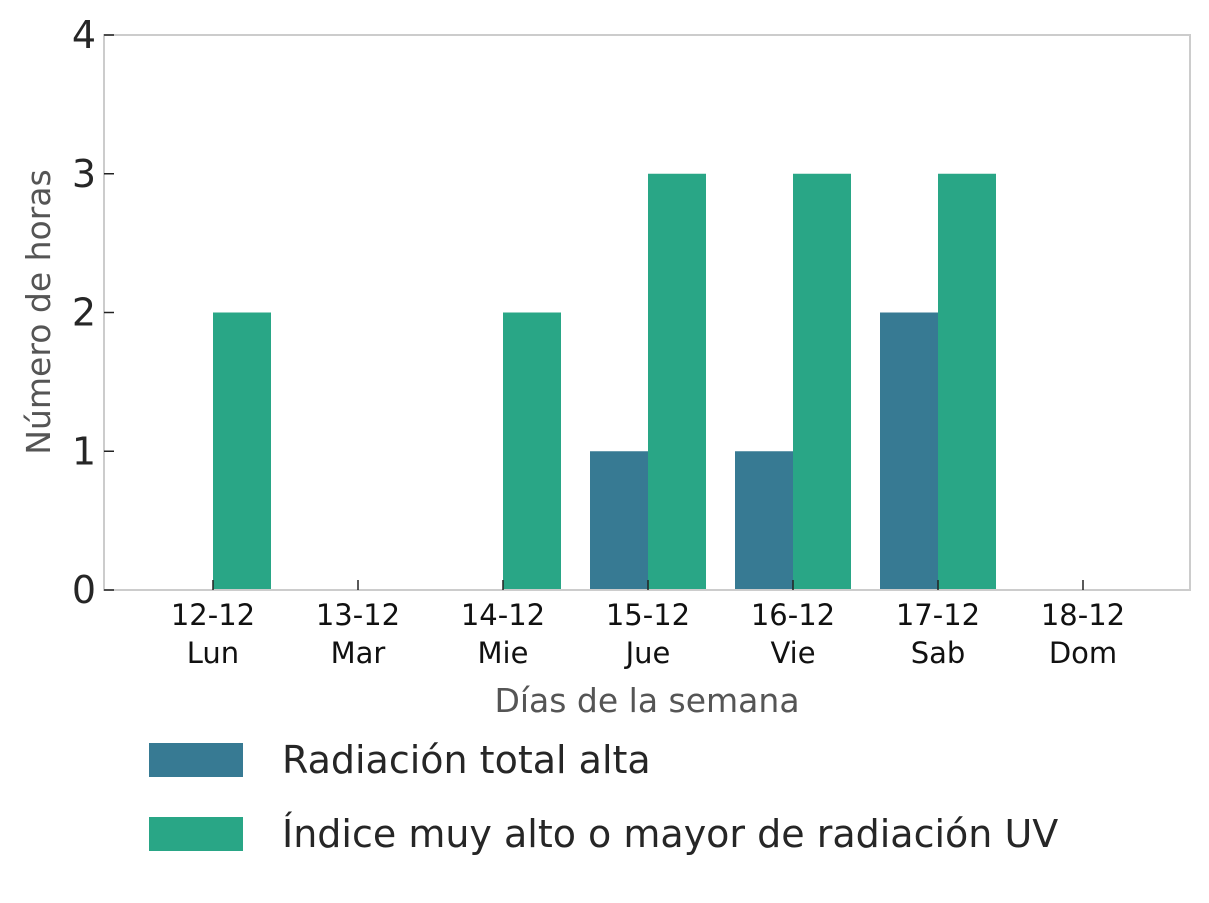 The width and height of the screenshot is (1209, 903). What do you see at coordinates (646, 700) in the screenshot?
I see `x-axis-title: Días de la semana` at bounding box center [646, 700].